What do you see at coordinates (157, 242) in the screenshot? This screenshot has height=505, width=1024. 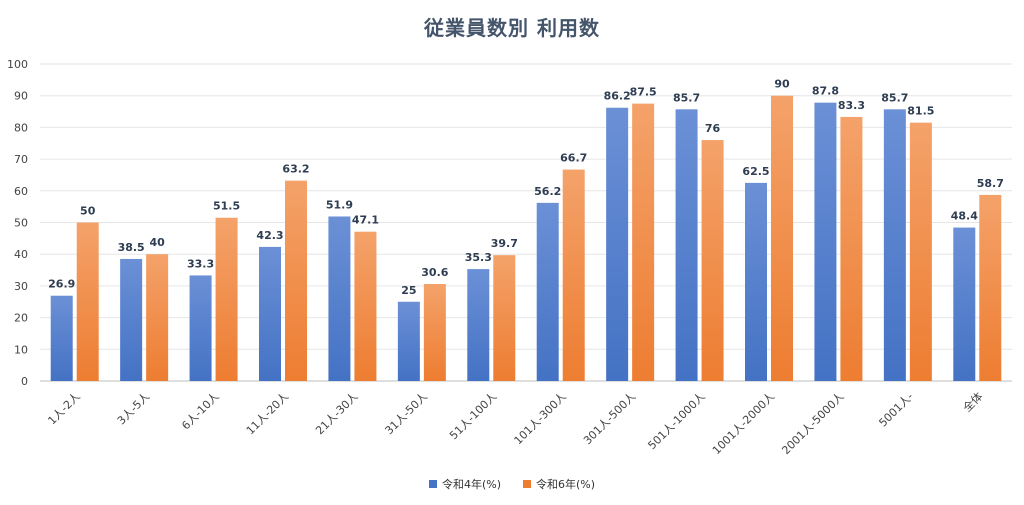 I see `data-label: 40` at bounding box center [157, 242].